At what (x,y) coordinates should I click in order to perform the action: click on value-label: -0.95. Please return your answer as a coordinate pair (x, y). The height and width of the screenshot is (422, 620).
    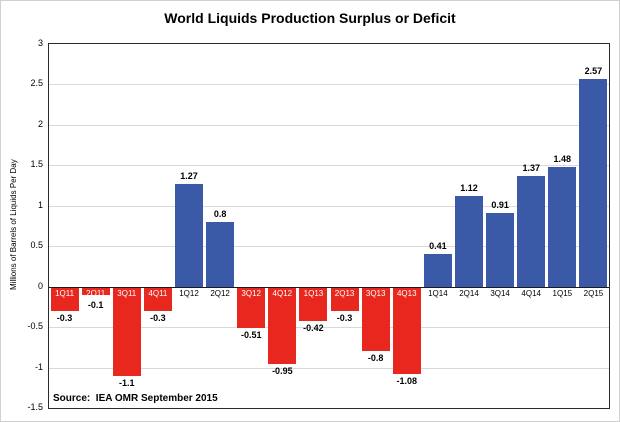
    Looking at the image, I should click on (282, 370).